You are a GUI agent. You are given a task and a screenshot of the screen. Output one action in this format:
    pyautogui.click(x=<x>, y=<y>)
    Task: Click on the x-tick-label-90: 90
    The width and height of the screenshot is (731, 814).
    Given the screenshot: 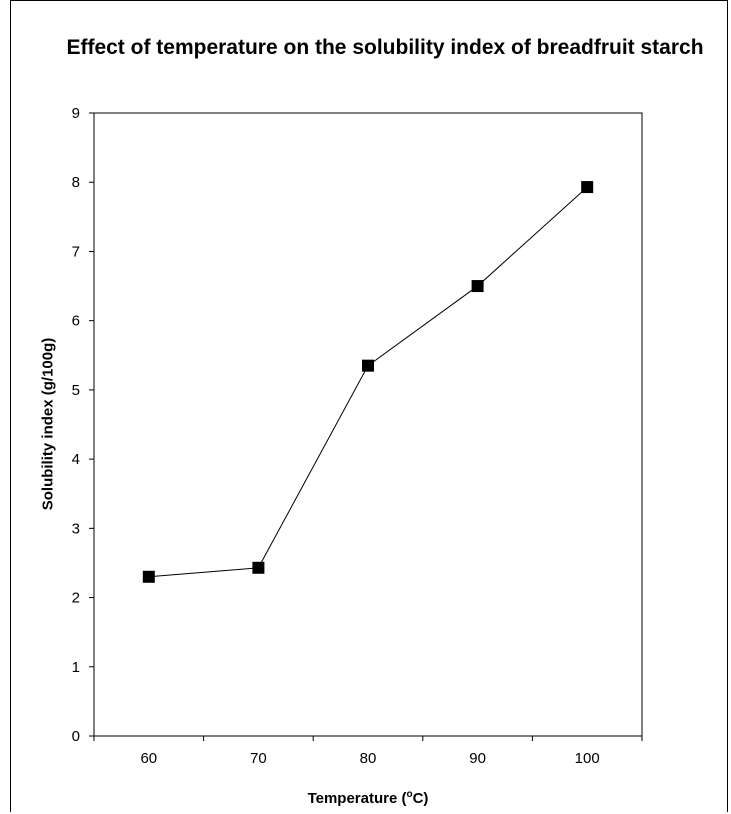 What is the action you would take?
    pyautogui.click(x=477, y=758)
    